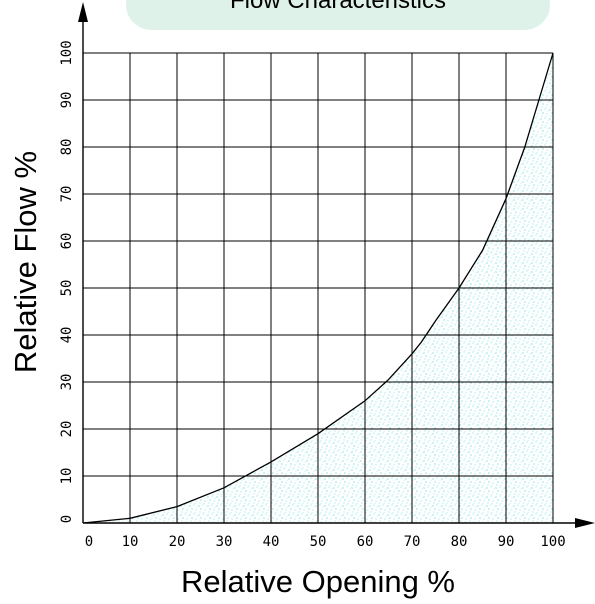 The width and height of the screenshot is (595, 604). I want to click on chart-title-background, so click(338, 15).